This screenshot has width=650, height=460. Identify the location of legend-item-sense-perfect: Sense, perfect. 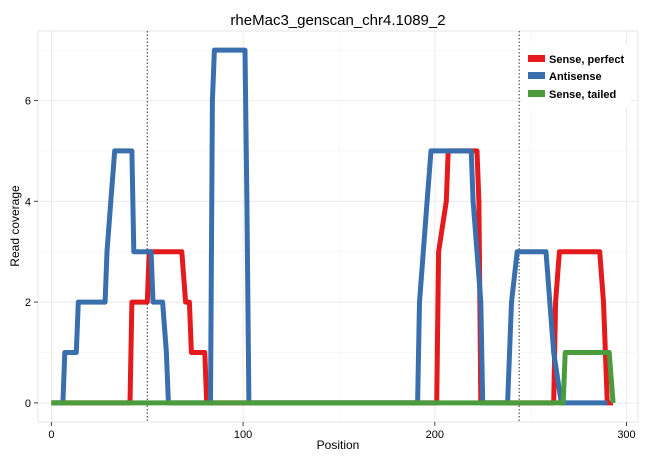
(576, 60).